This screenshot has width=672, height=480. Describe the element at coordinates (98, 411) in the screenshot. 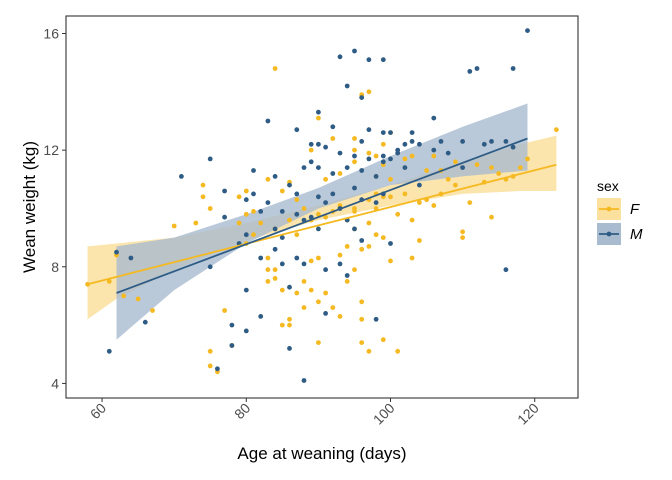

I see `x-tick-label-60: 60` at that location.